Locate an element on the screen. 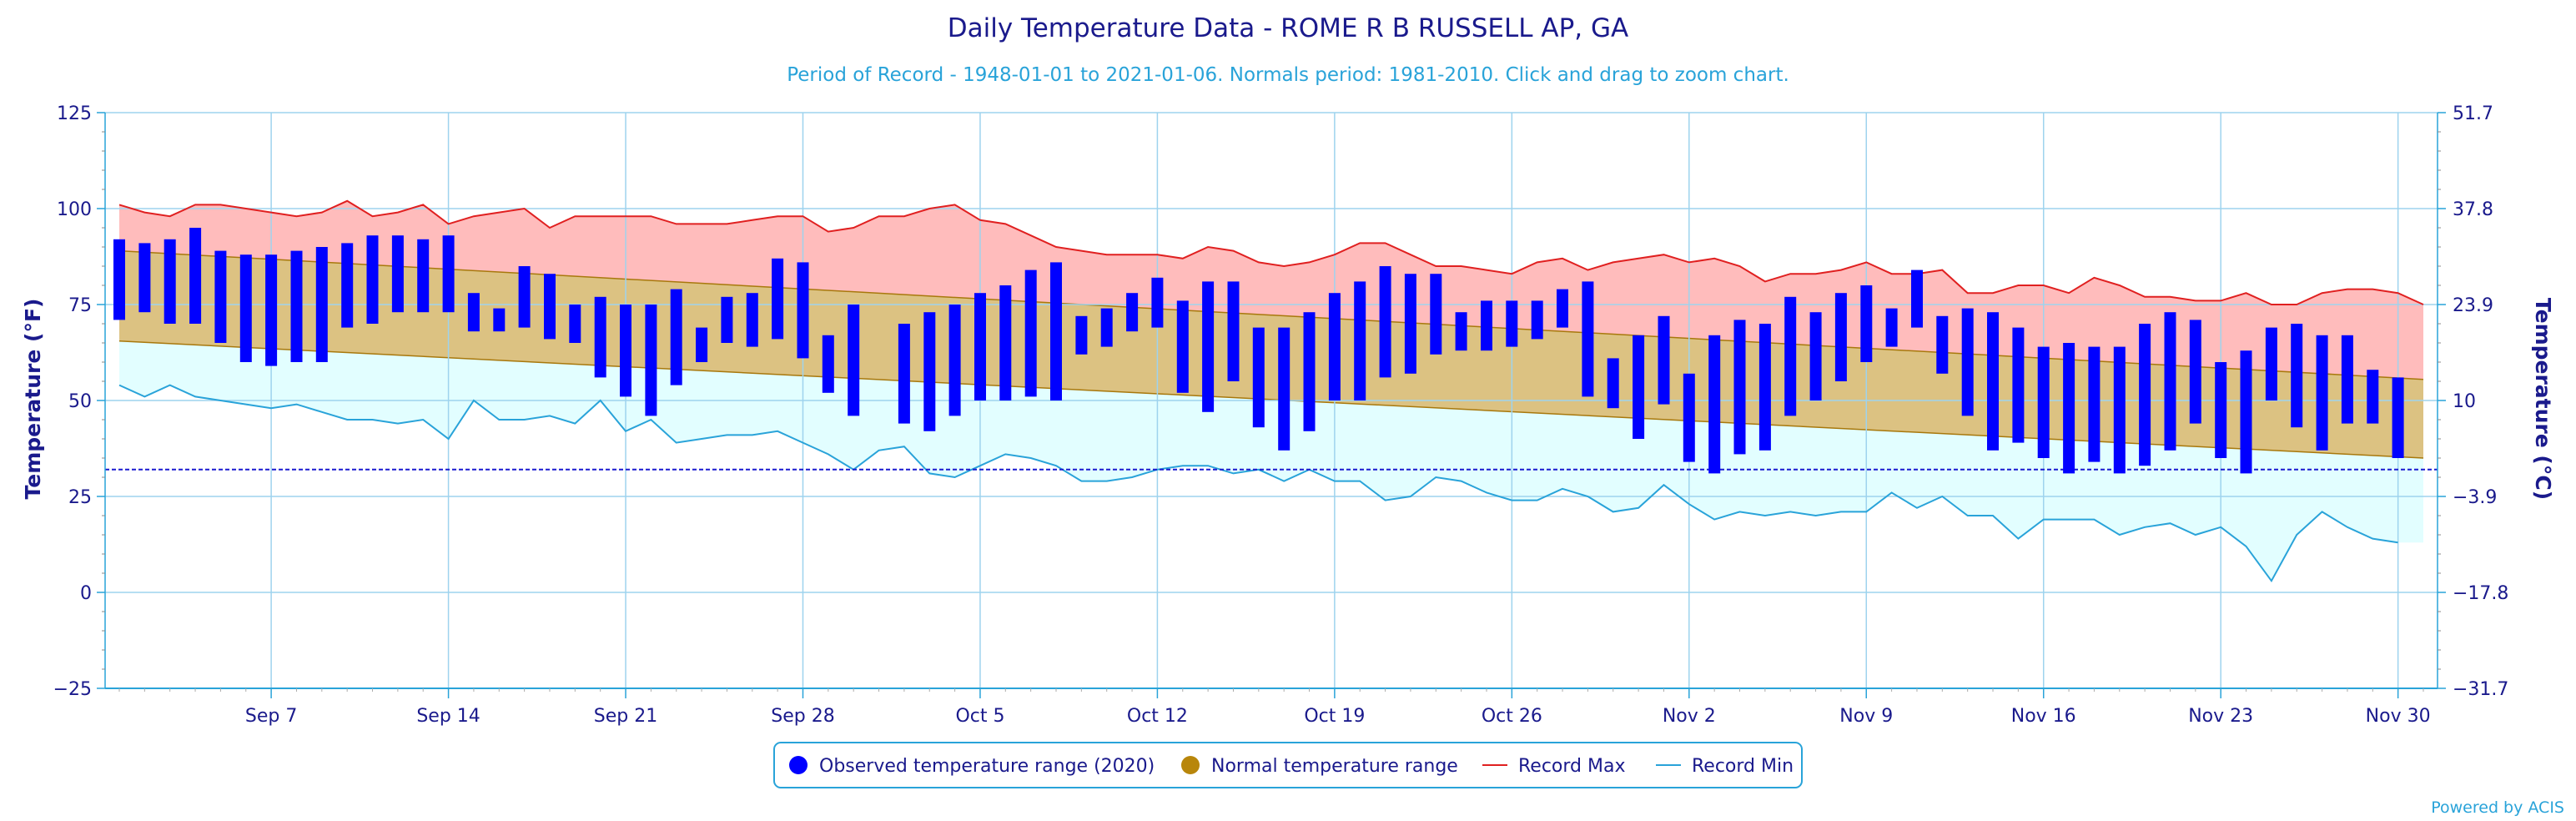 The width and height of the screenshot is (2576, 821). legend-symbol-normal is located at coordinates (1190, 765).